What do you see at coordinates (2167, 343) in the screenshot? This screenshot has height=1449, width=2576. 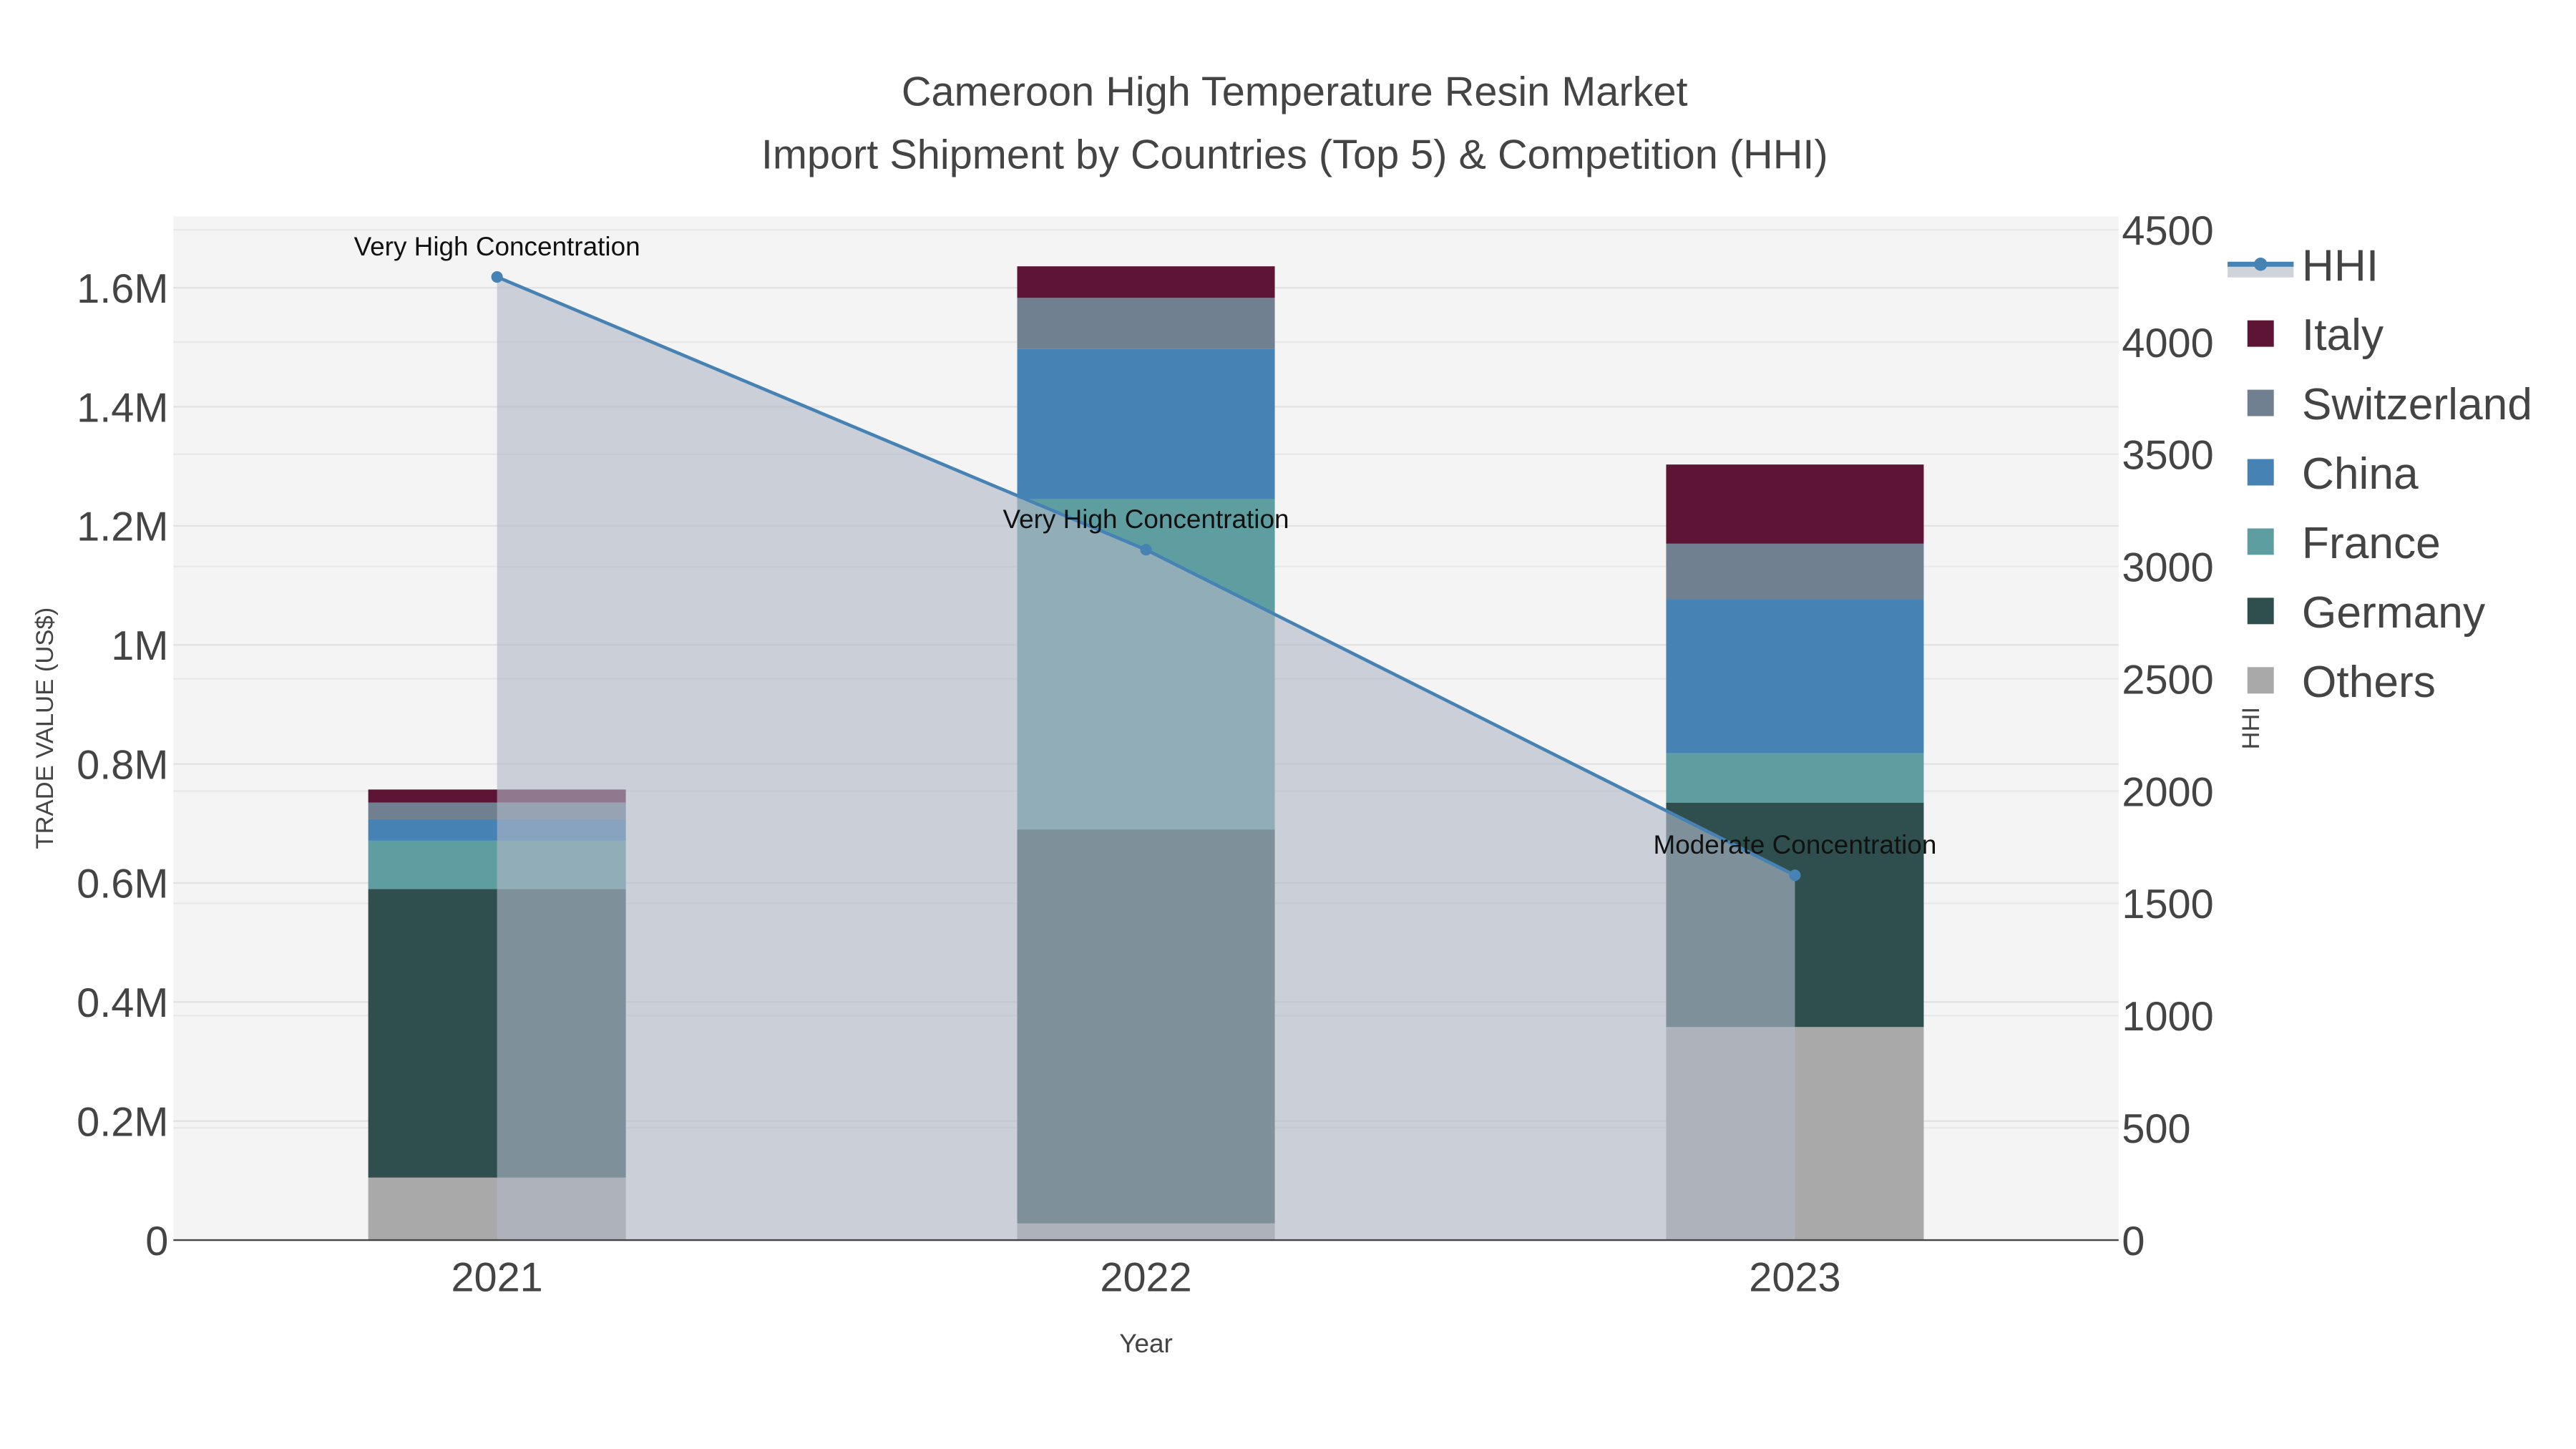 I see `y2-tick-label: 4000` at bounding box center [2167, 343].